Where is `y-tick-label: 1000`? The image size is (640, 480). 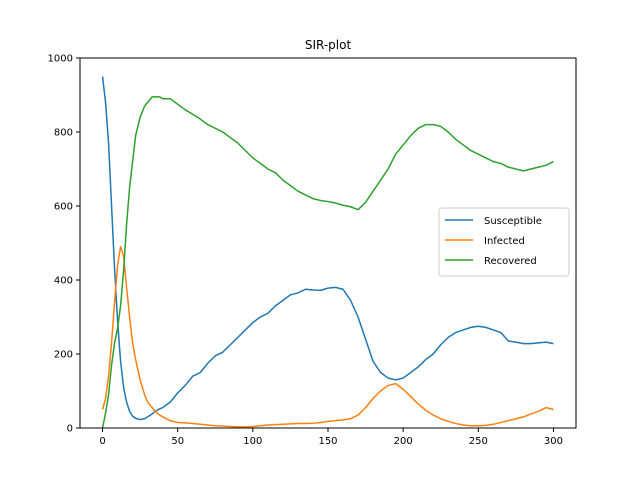 y-tick-label: 1000 is located at coordinates (60, 59).